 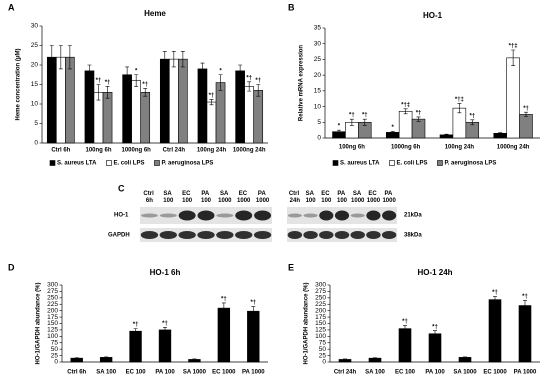 I want to click on y-axis-label: Relative mRNA expression, so click(x=302, y=83).